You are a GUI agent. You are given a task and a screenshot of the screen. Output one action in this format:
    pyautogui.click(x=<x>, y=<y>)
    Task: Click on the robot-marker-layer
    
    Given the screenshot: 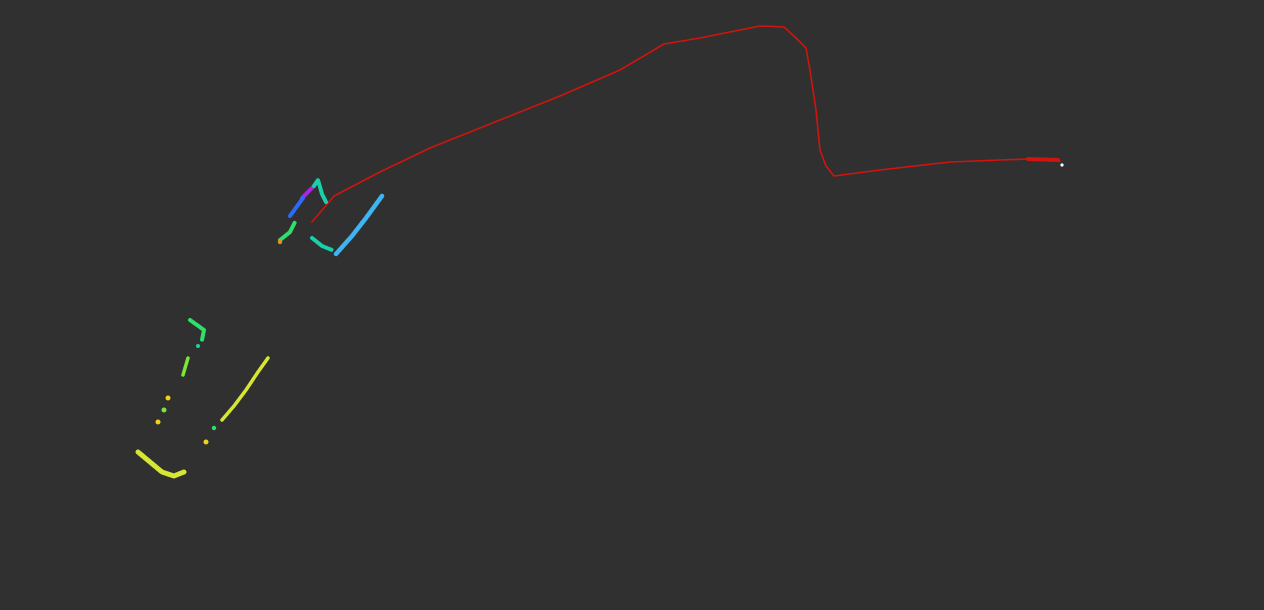 What is the action you would take?
    pyautogui.click(x=1062, y=165)
    